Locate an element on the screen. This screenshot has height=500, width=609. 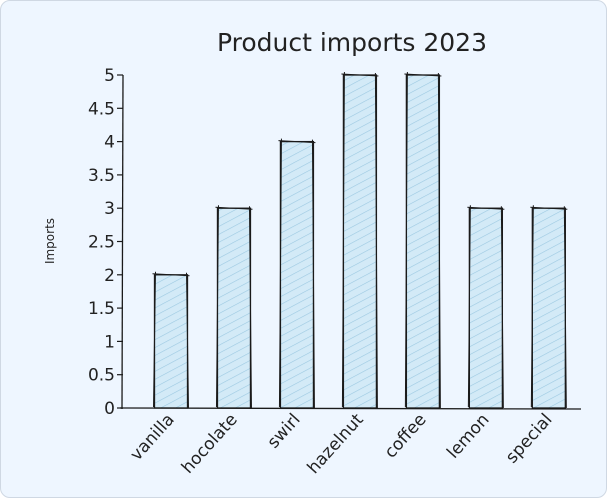
y-tick-label: 0 is located at coordinates (109, 409).